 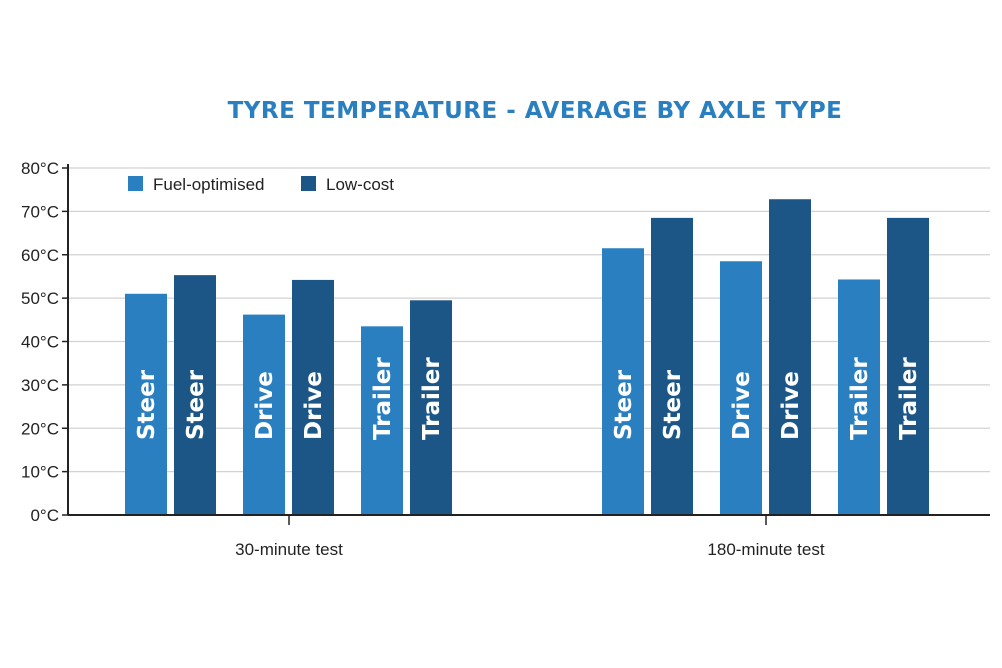 I want to click on y-tick-label: 70°C, so click(x=40, y=211).